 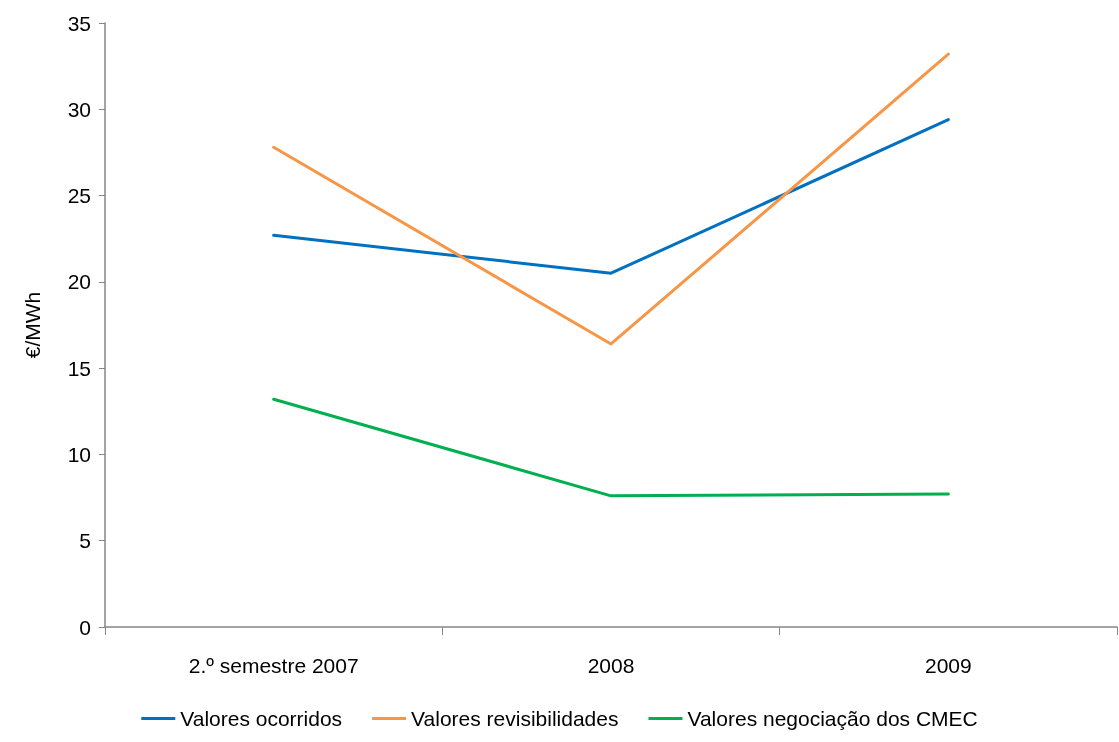 I want to click on y-tick-label: 0, so click(x=85, y=627).